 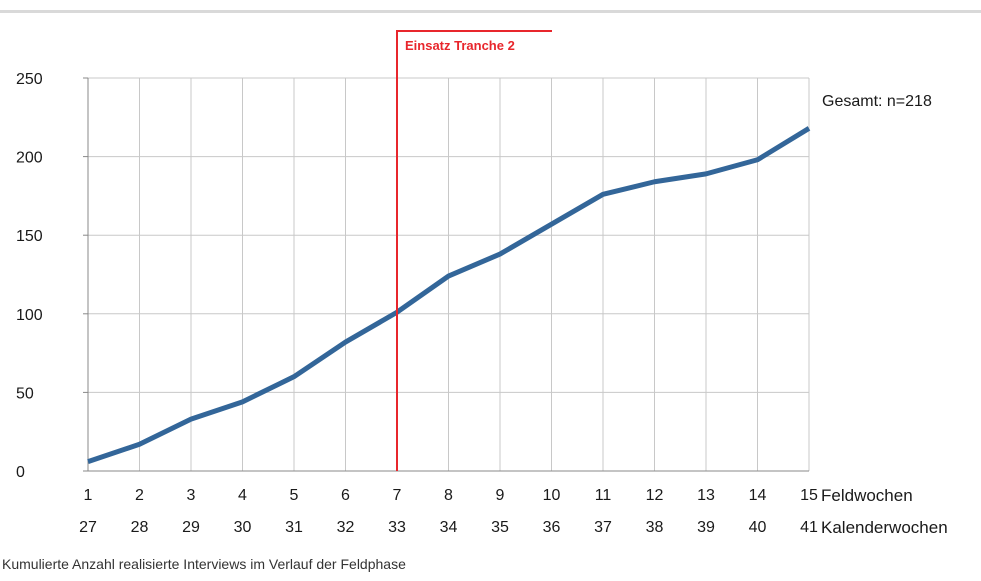 What do you see at coordinates (448, 495) in the screenshot?
I see `x-tick-label: 8` at bounding box center [448, 495].